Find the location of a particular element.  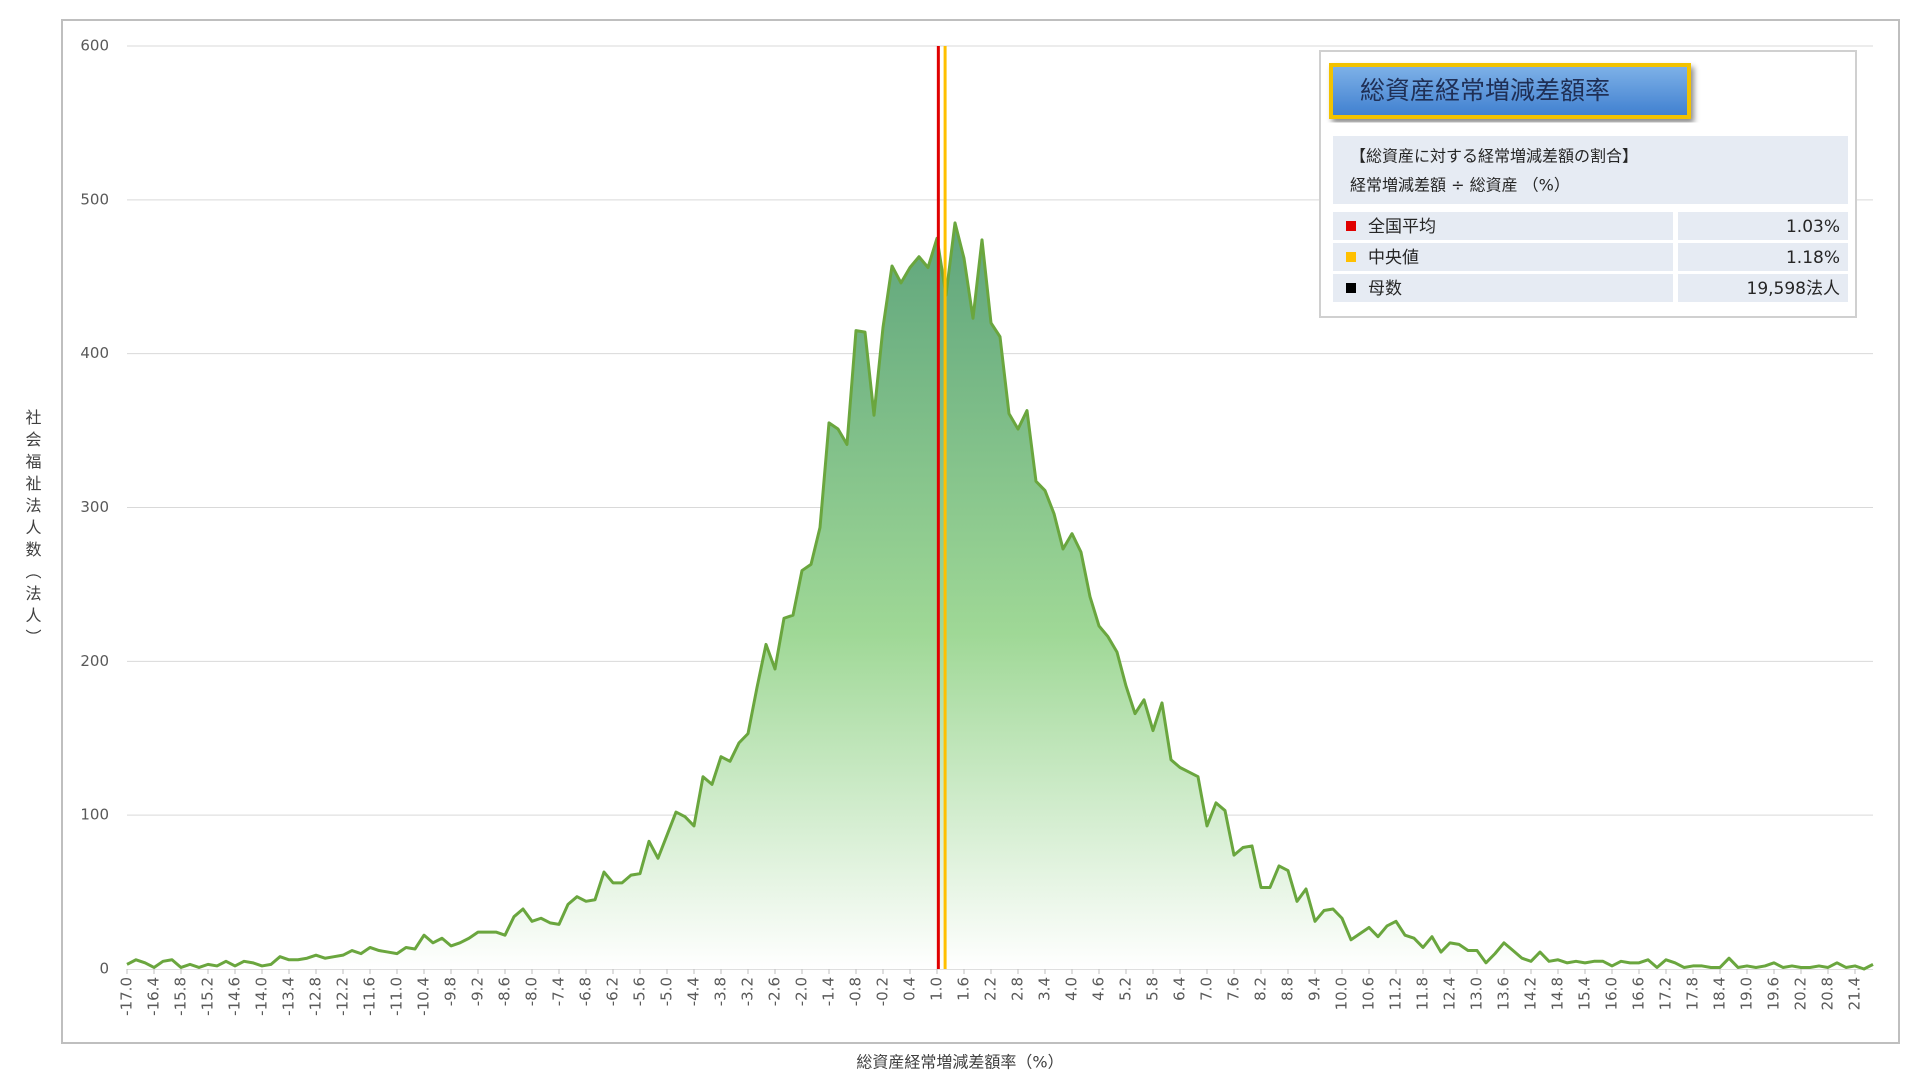

x-tick-label: 20.8 is located at coordinates (1828, 993).